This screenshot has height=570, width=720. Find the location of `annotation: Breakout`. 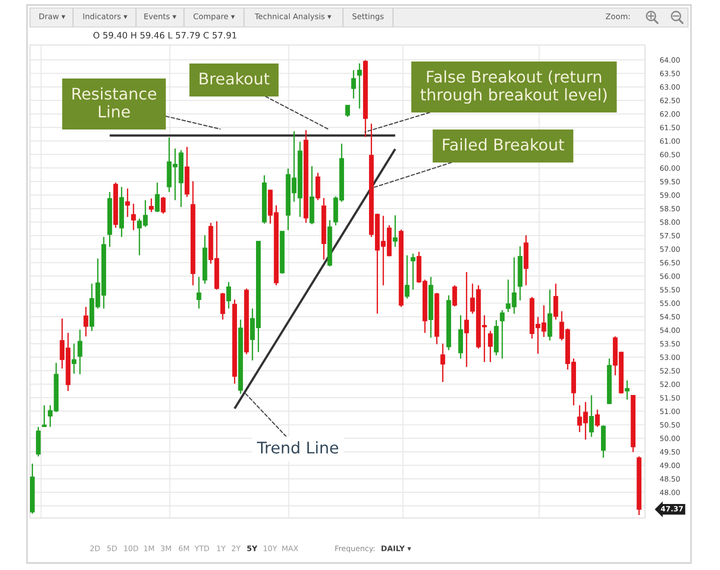

annotation: Breakout is located at coordinates (235, 78).